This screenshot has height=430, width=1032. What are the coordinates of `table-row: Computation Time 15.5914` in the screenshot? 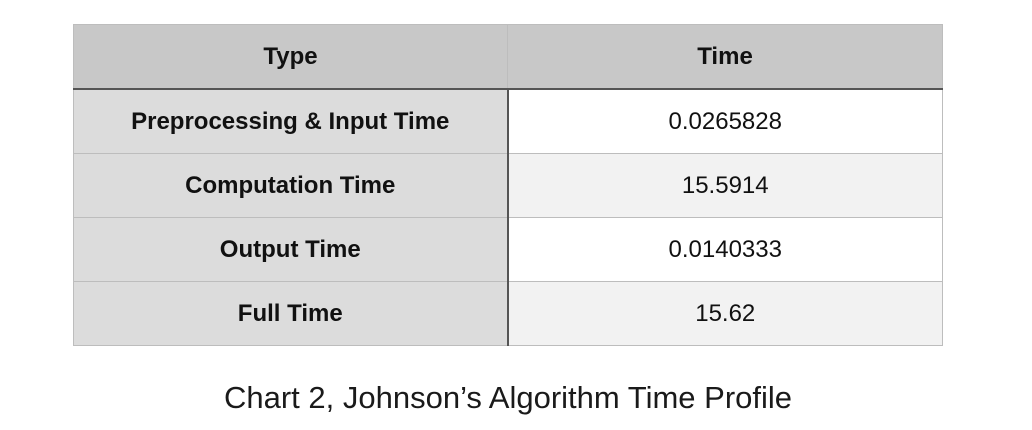 It's located at (508, 185).